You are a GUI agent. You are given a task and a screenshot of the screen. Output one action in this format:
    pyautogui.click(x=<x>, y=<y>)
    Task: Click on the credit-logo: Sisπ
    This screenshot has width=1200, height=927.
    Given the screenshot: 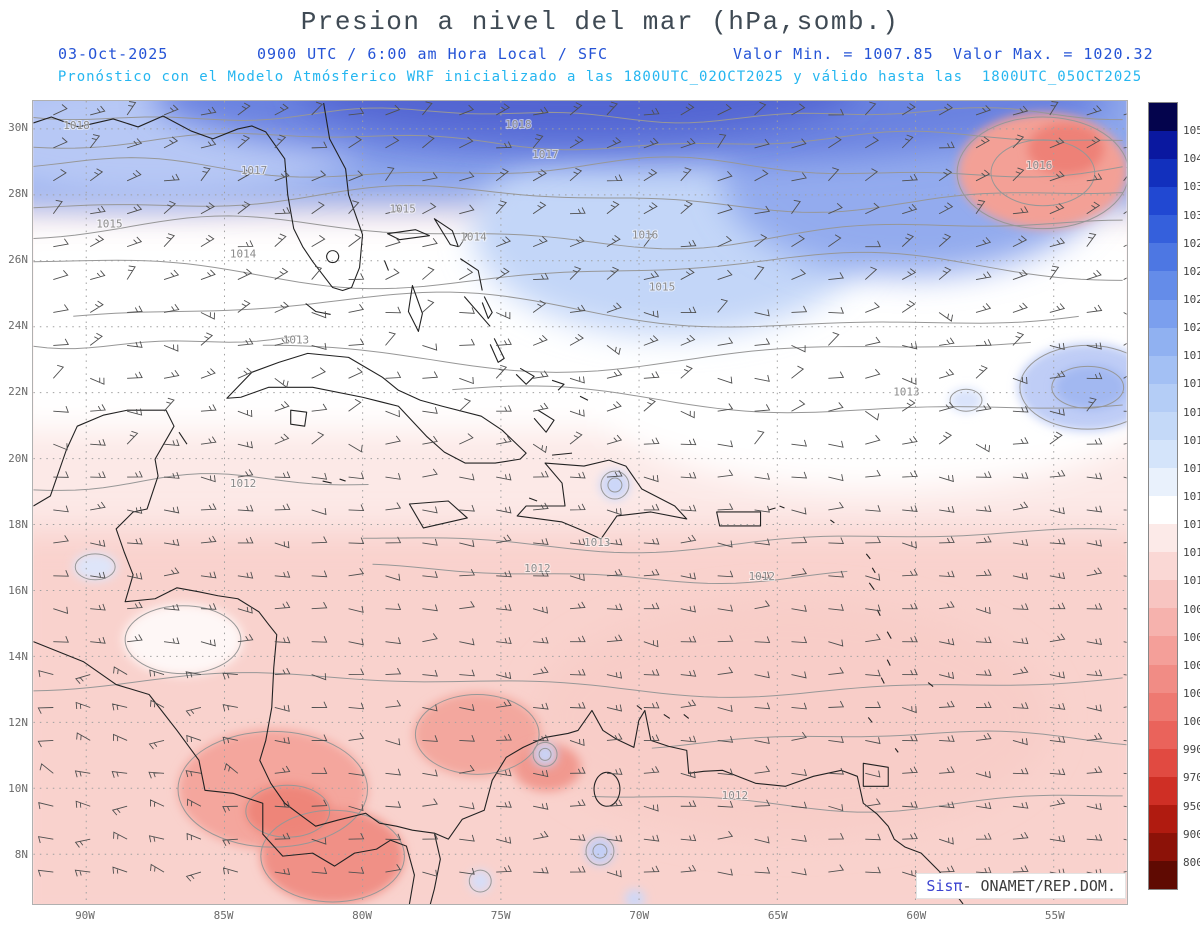 What is the action you would take?
    pyautogui.click(x=944, y=886)
    